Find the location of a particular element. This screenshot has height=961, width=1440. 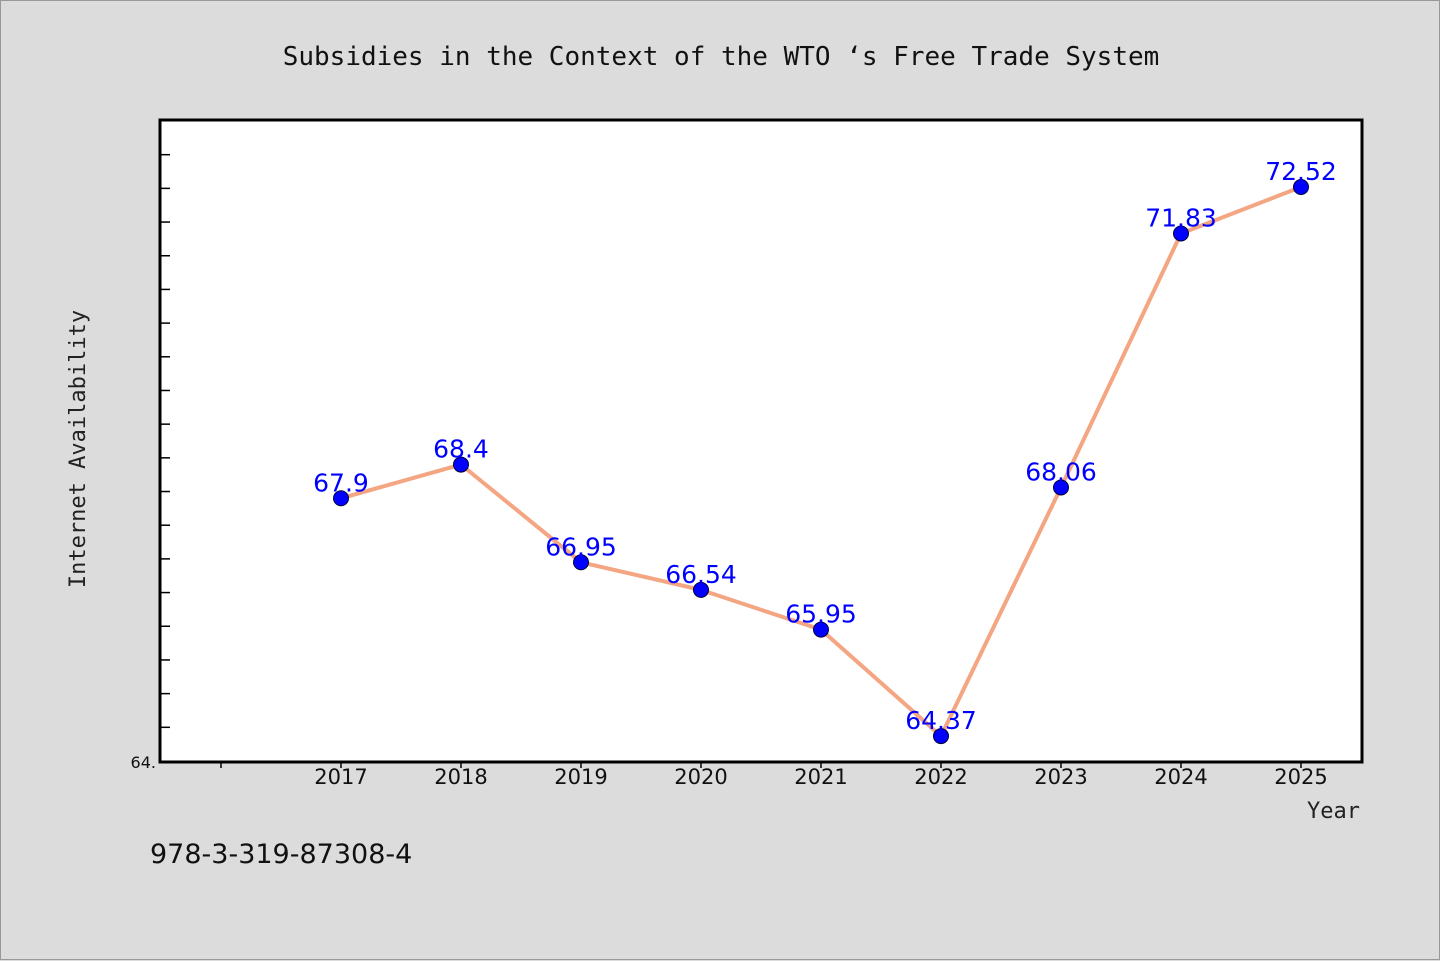

data-label: 68.06 is located at coordinates (1061, 471).